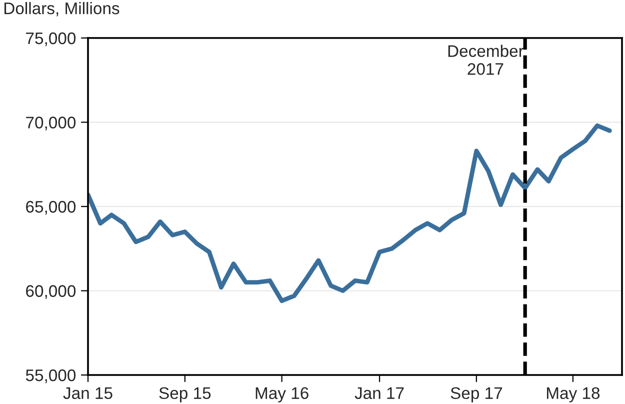  What do you see at coordinates (51, 292) in the screenshot?
I see `y-tick-label: 60,000` at bounding box center [51, 292].